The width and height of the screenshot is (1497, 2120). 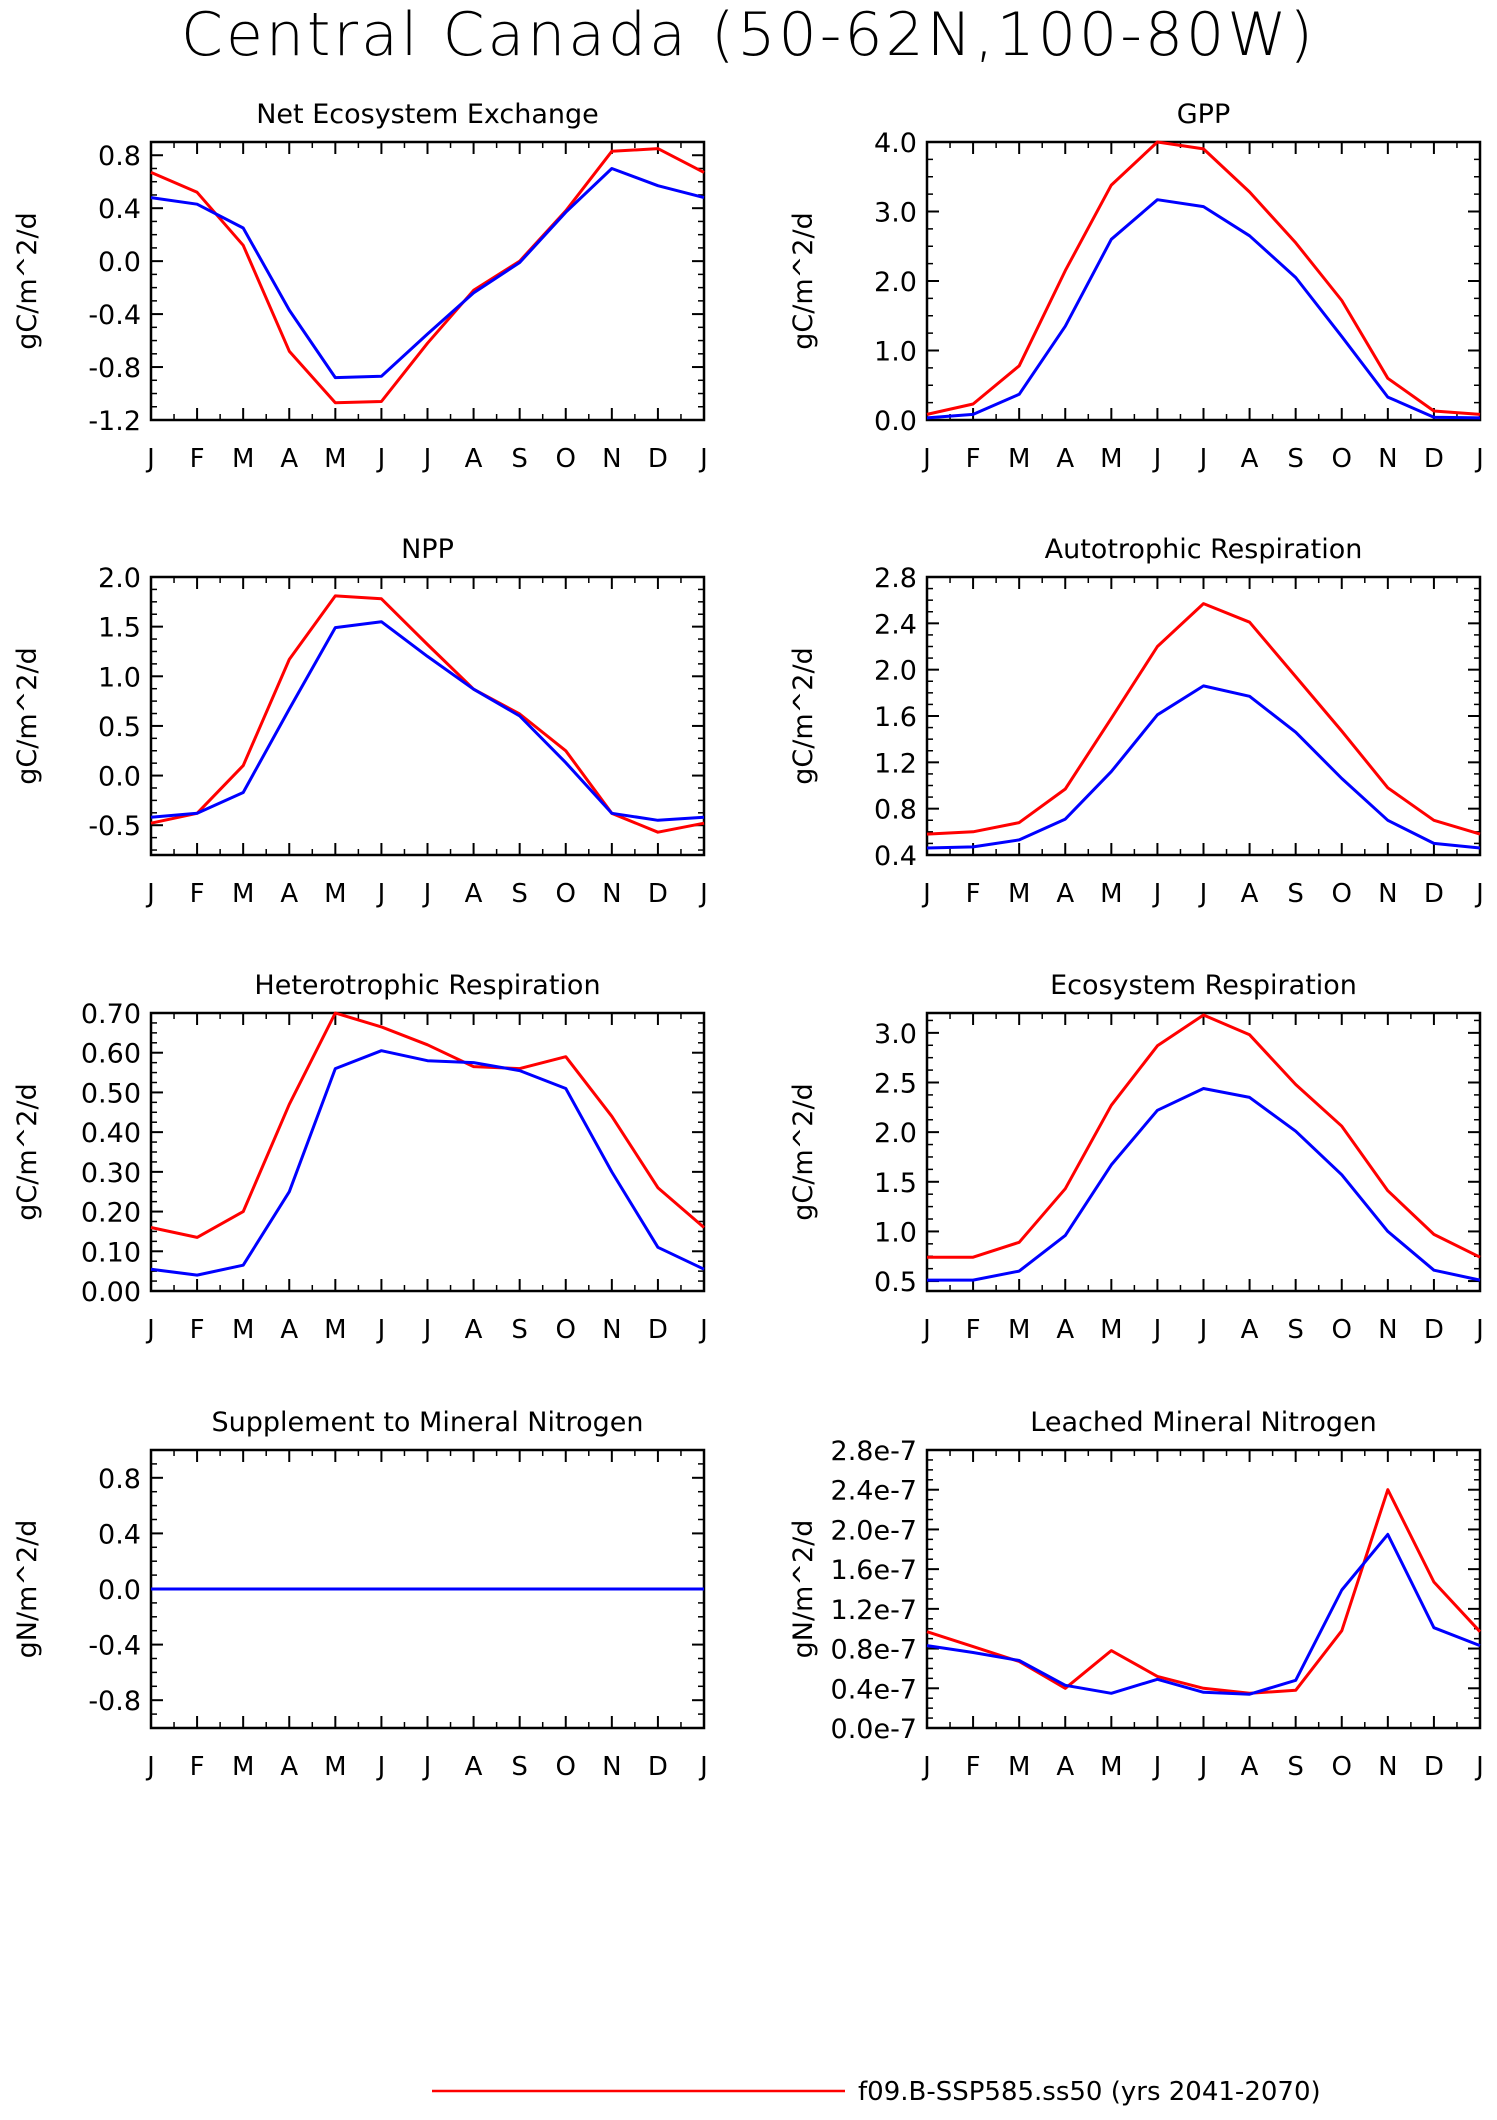 What do you see at coordinates (119, 628) in the screenshot?
I see `y-tick-label: 1.5` at bounding box center [119, 628].